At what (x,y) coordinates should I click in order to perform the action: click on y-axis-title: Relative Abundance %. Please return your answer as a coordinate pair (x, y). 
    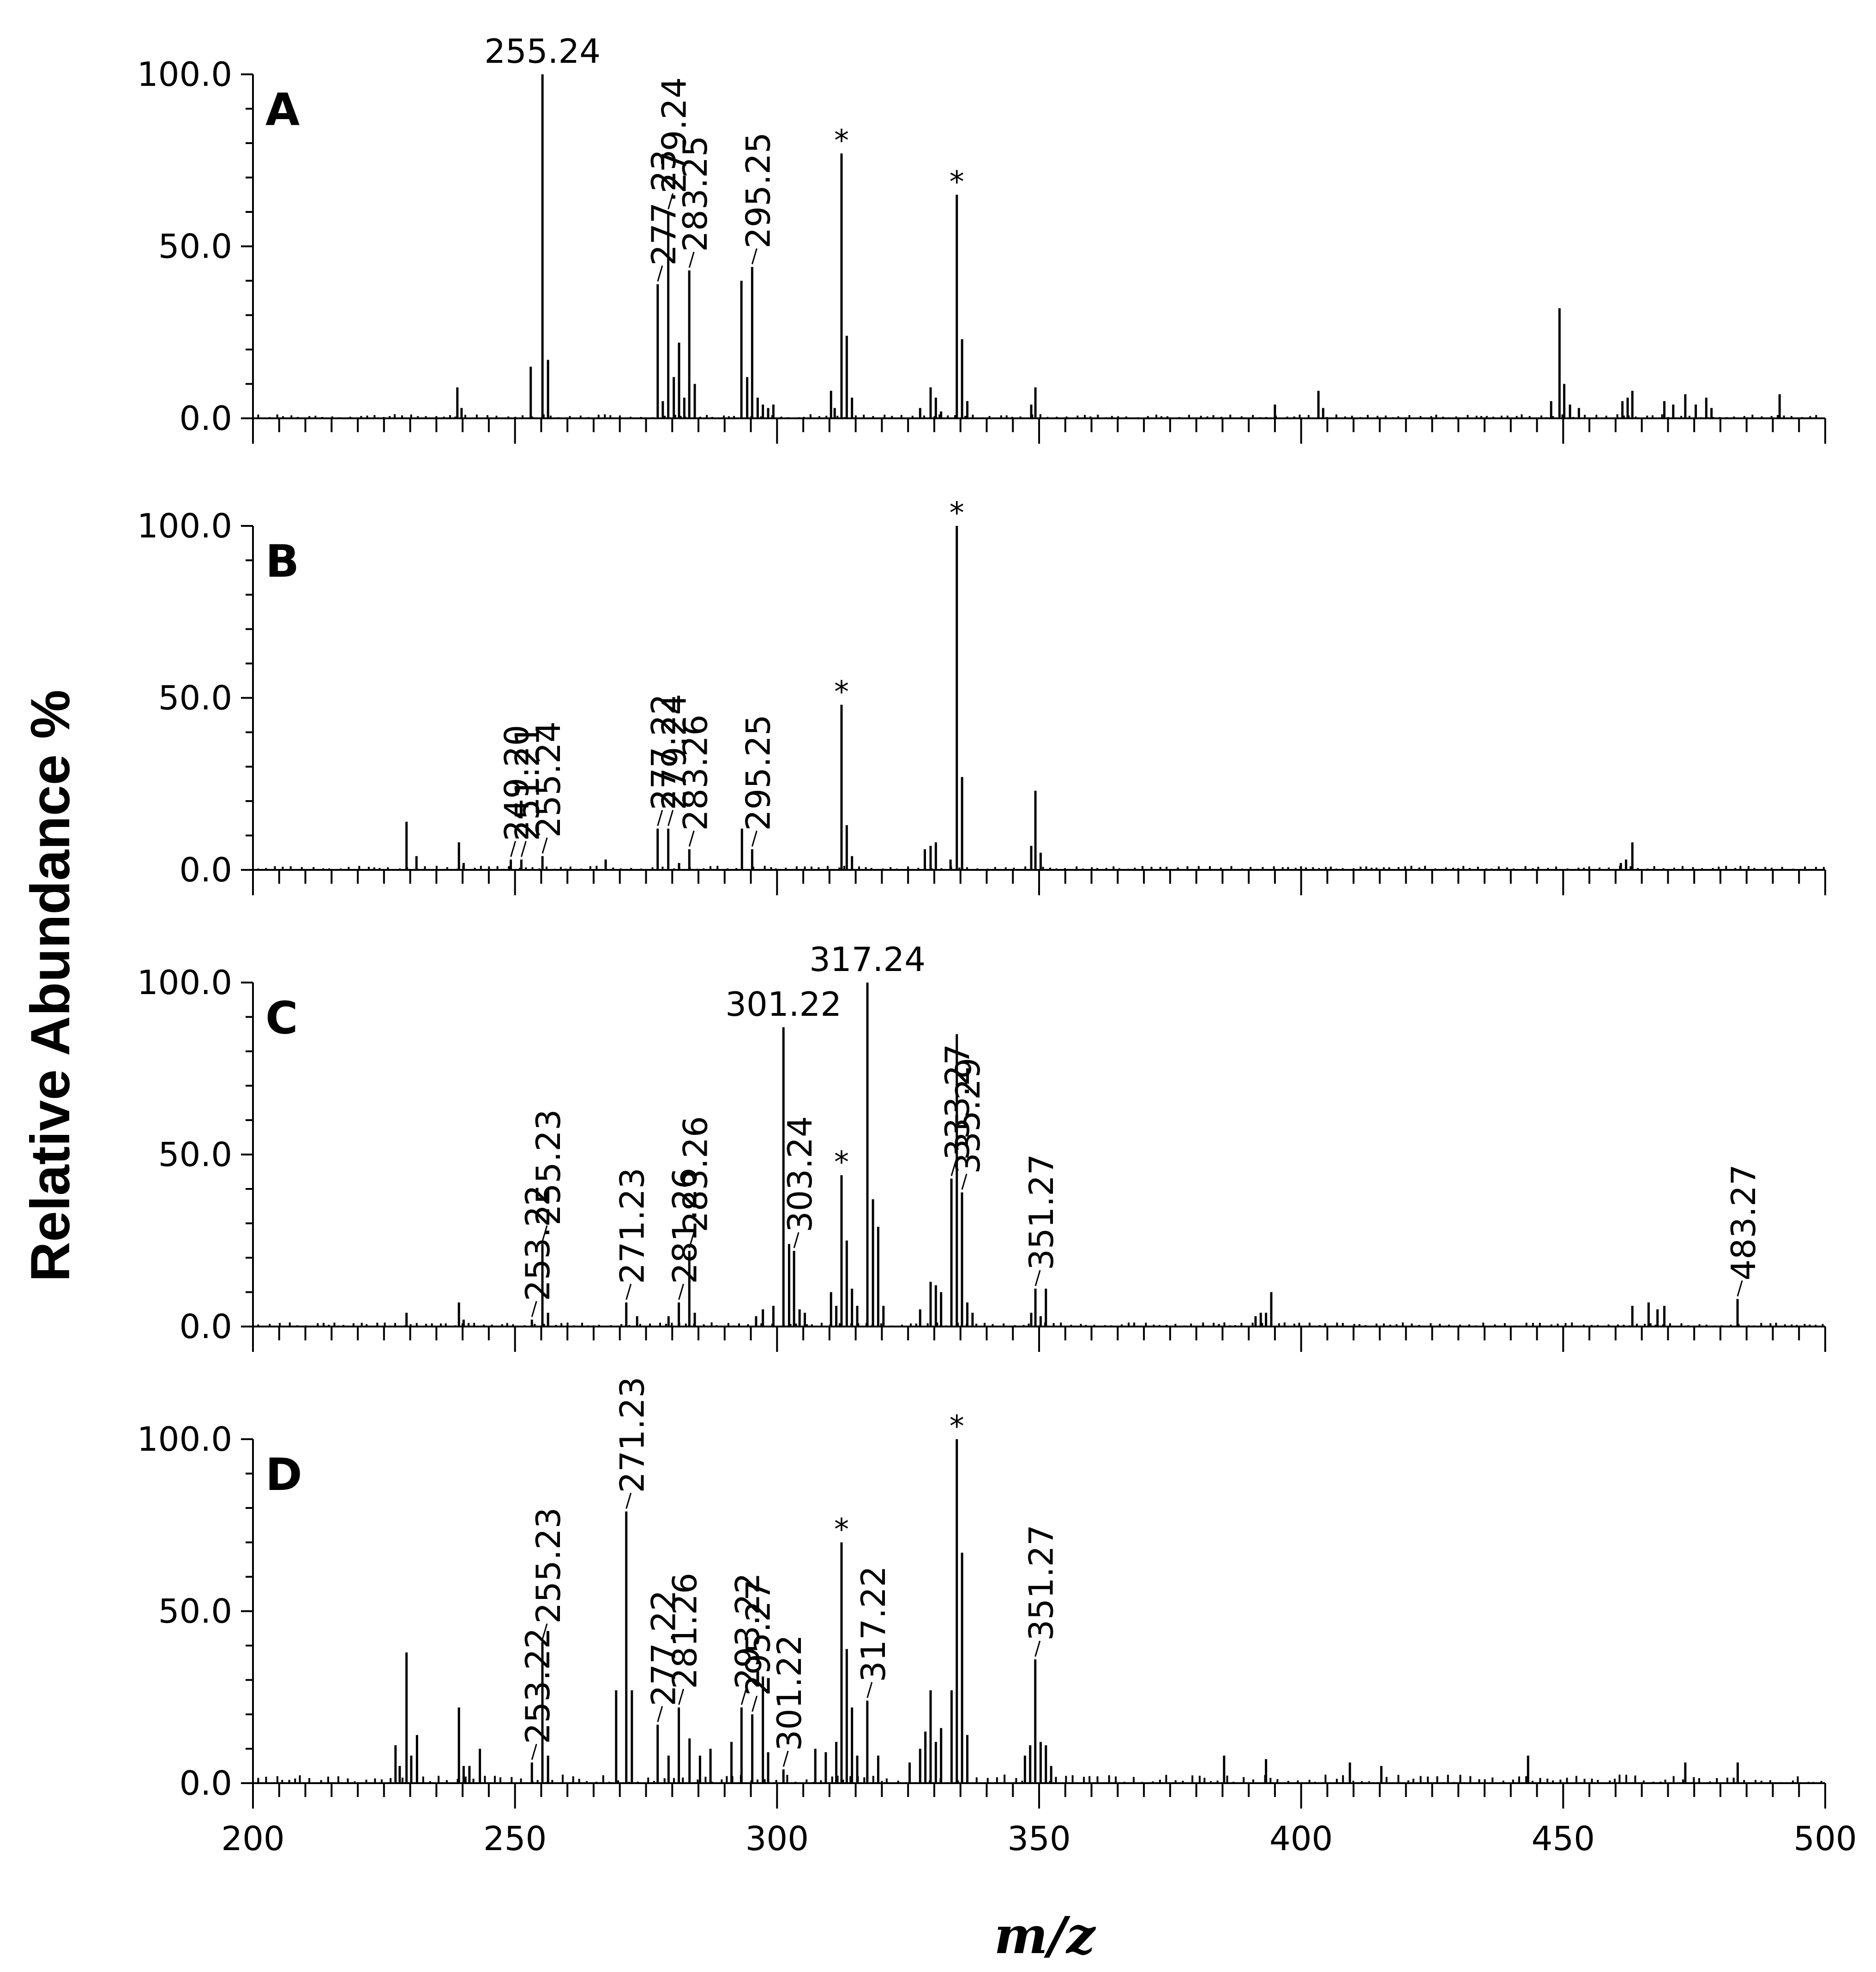
    Looking at the image, I should click on (50, 986).